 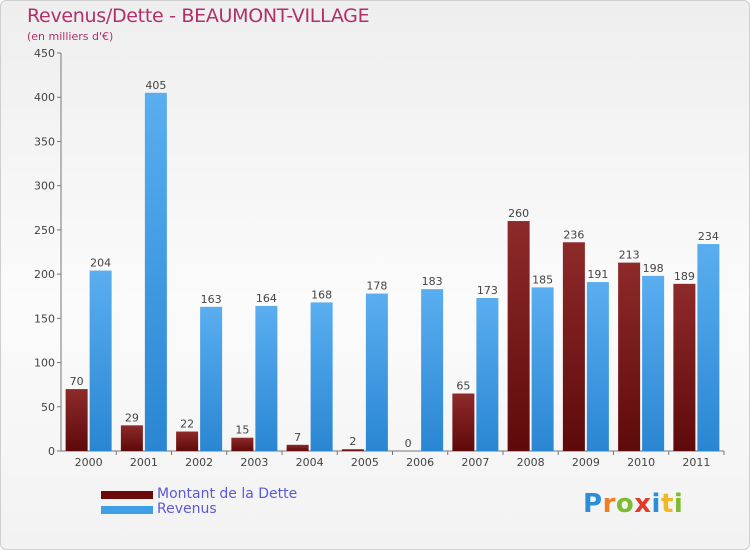 I want to click on y-tick-label: 350, so click(x=44, y=141).